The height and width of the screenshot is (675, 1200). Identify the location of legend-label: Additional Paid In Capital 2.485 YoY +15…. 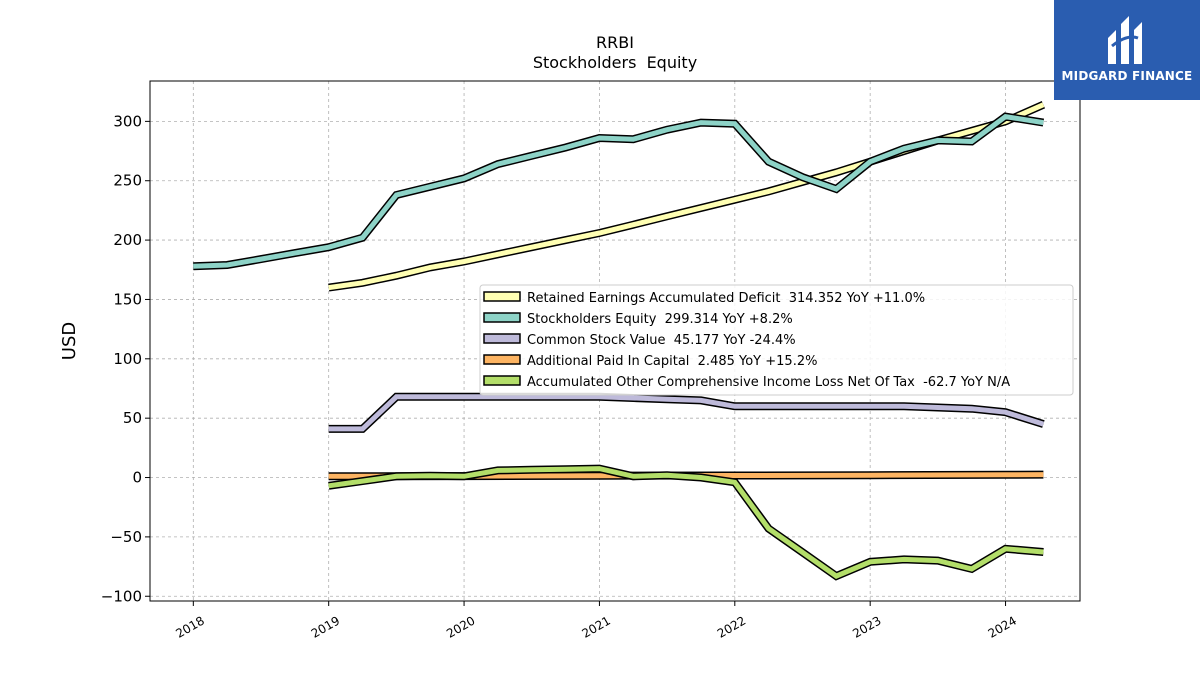
(672, 361).